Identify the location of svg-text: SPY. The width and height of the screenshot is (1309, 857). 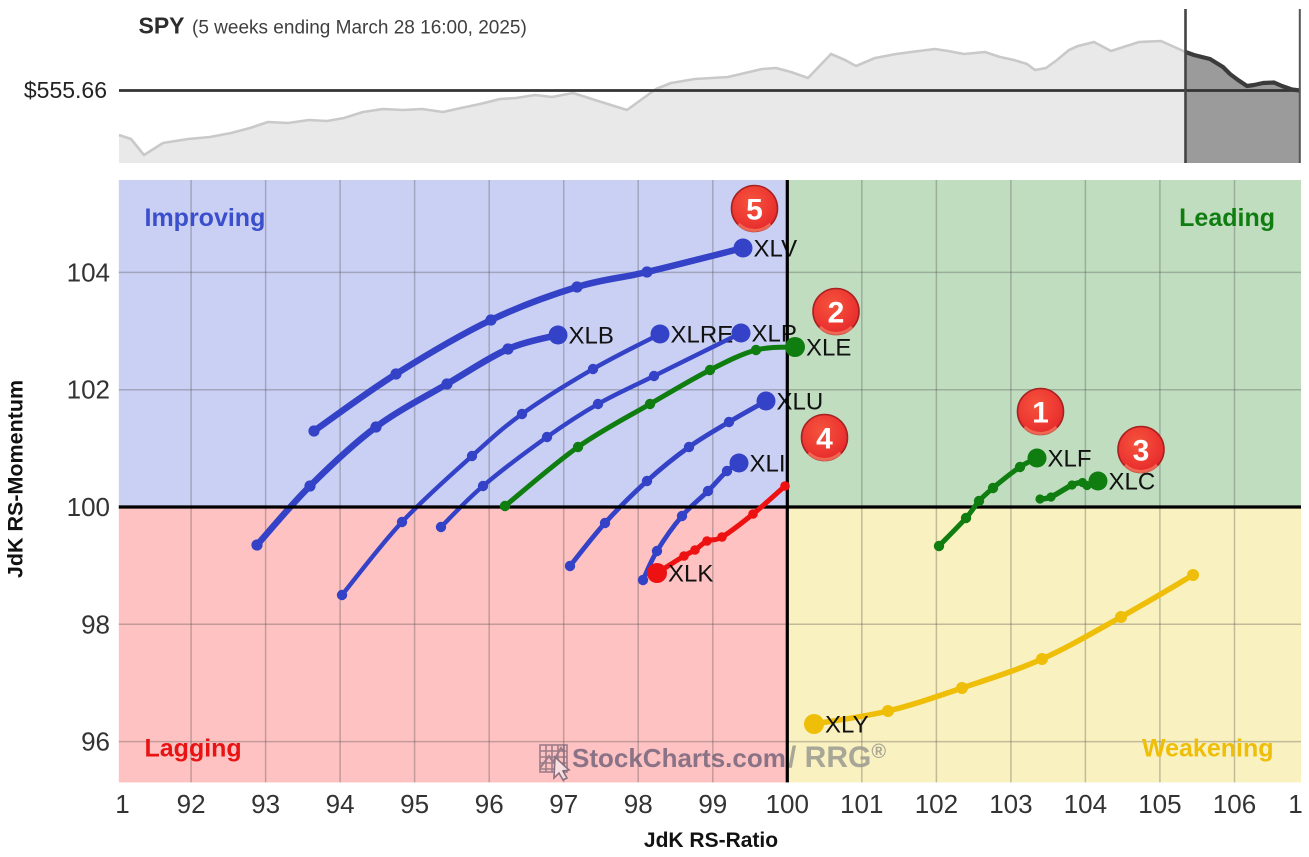
(162, 26).